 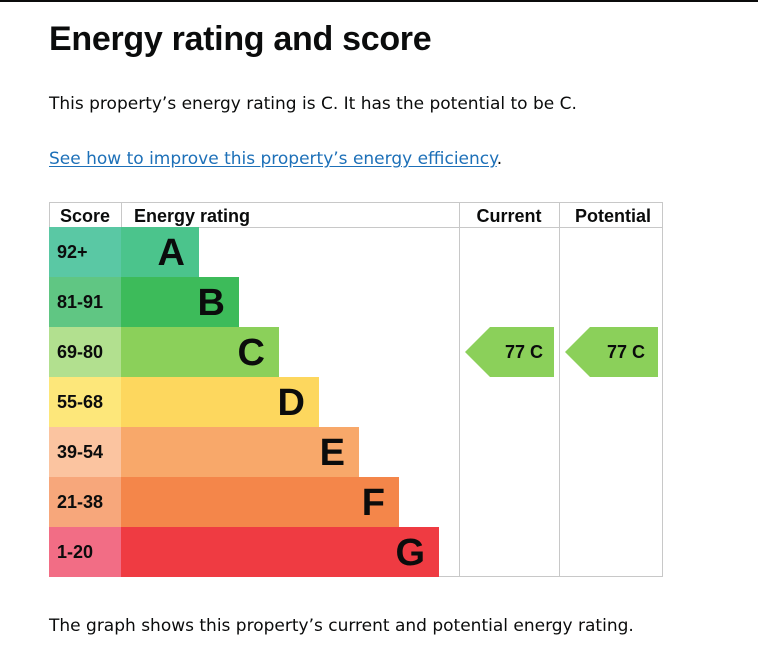 I want to click on score-cell-c, so click(x=85, y=352).